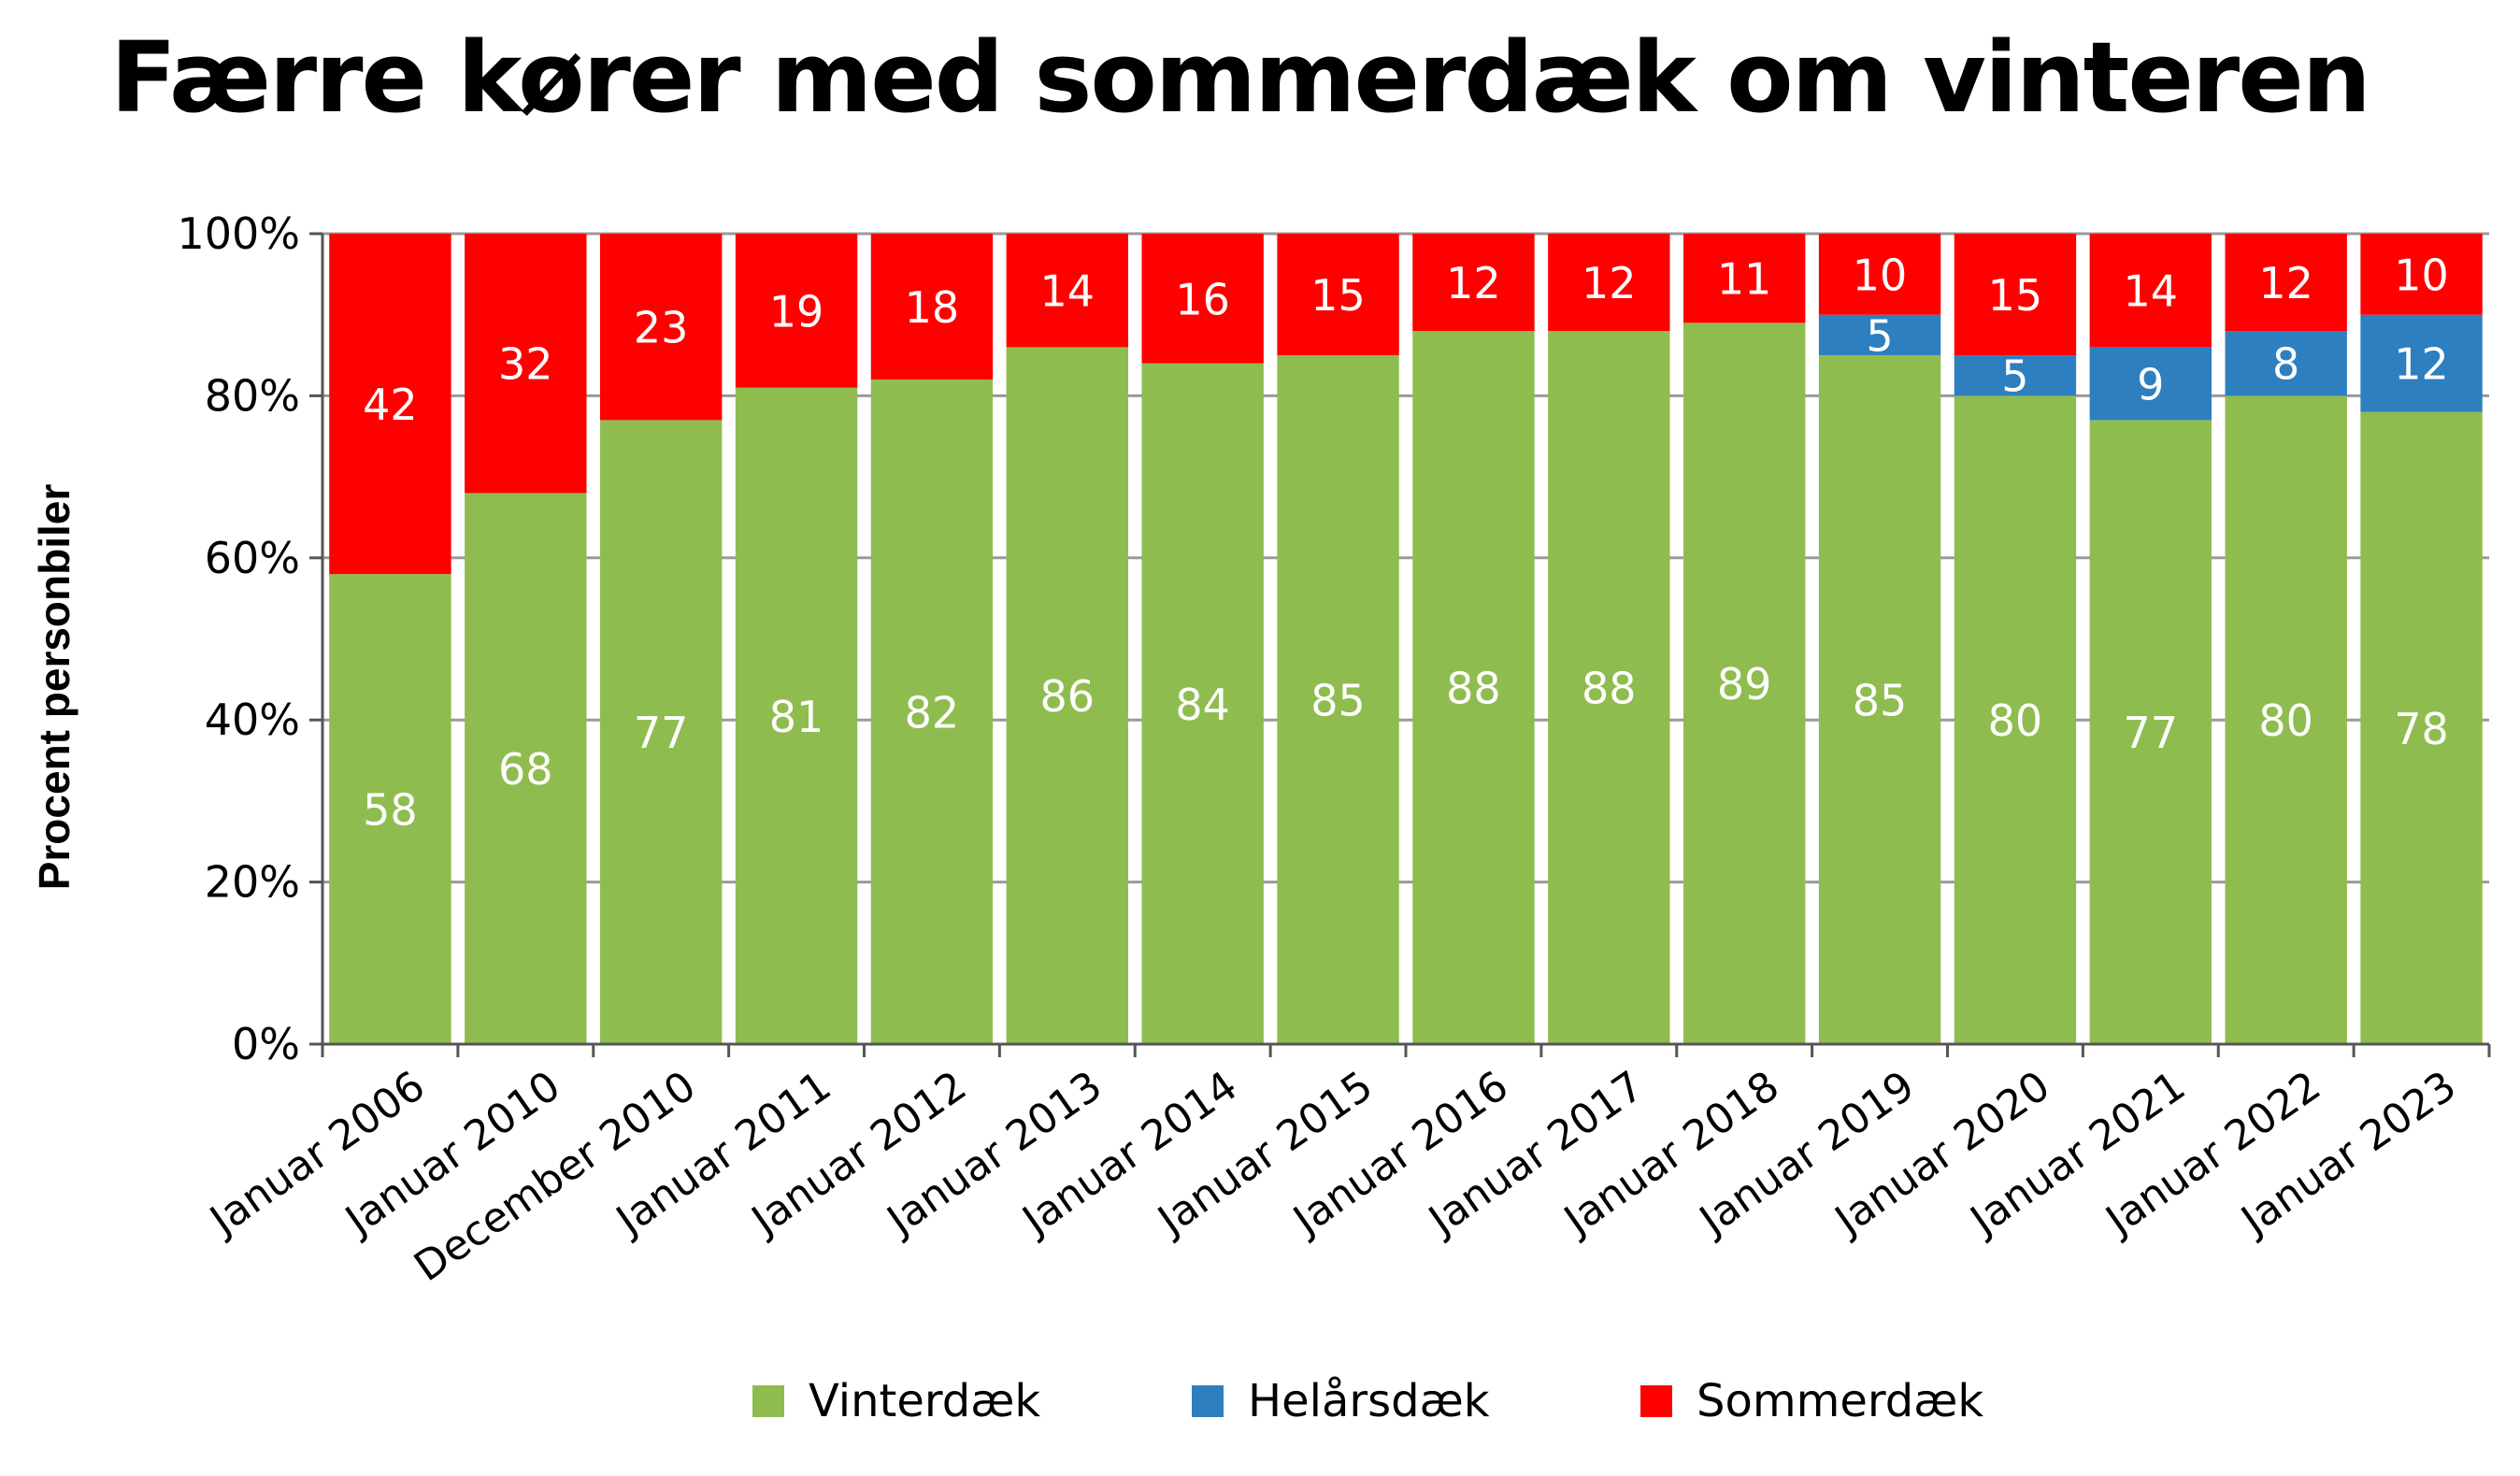 This screenshot has width=2520, height=1476. I want to click on legend: Vinterdæk Helårsdæk Sommerdæk, so click(1367, 1401).